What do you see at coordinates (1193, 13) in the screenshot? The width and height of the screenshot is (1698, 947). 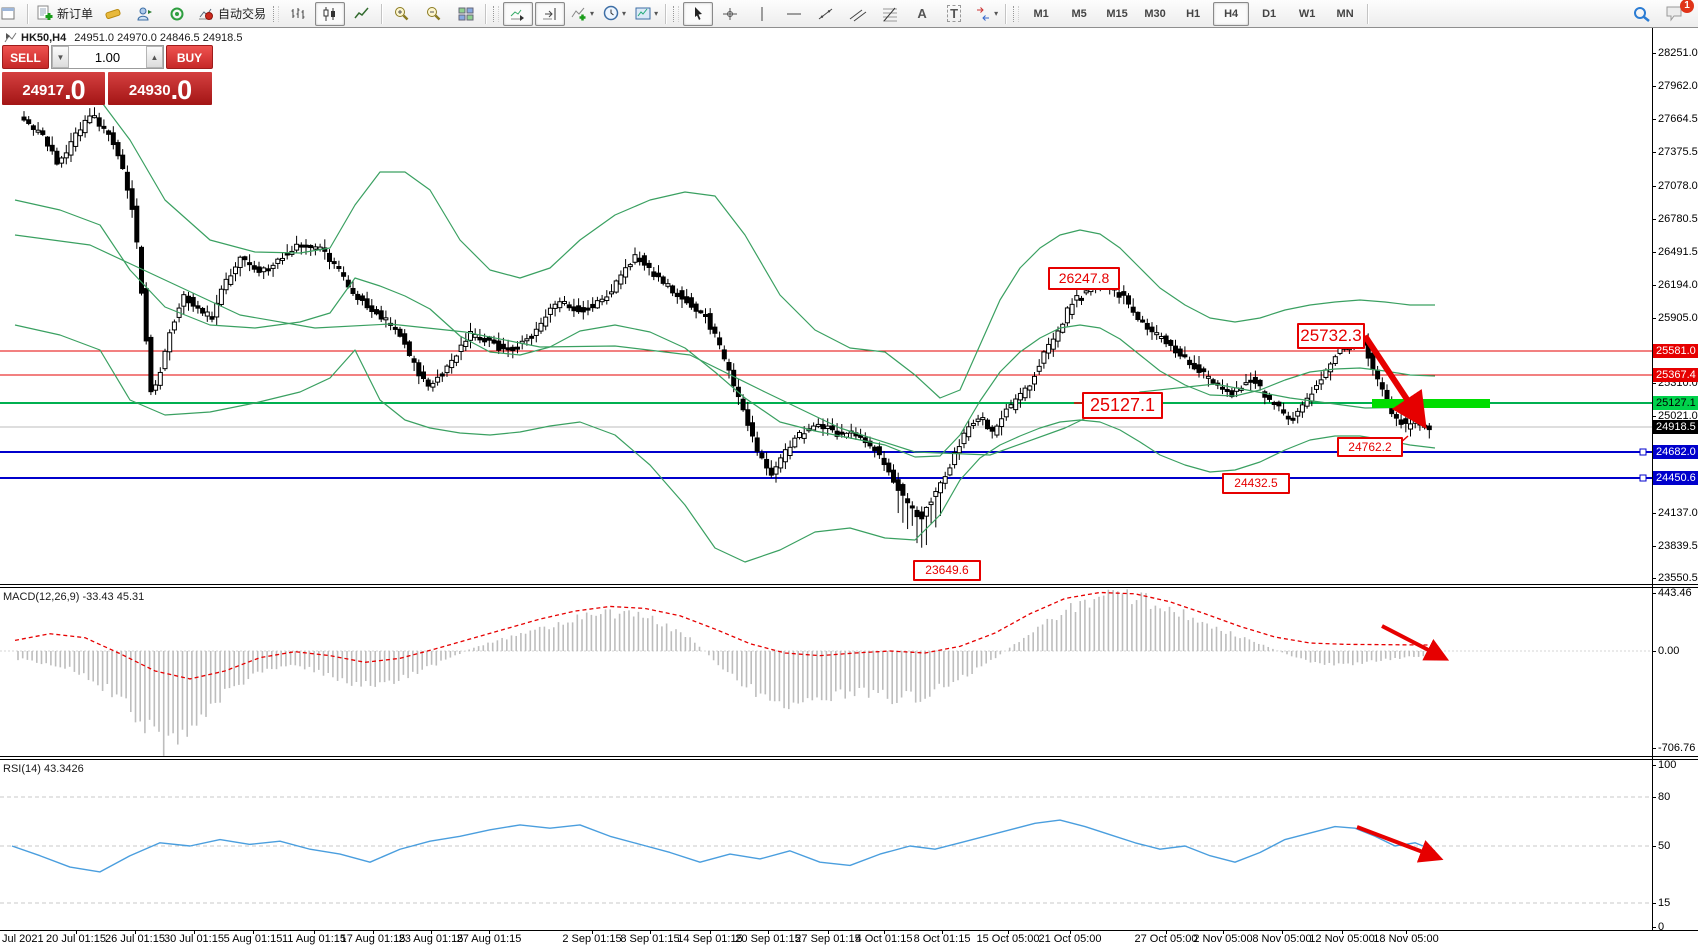 I see `timeframe-button-H1: H1` at bounding box center [1193, 13].